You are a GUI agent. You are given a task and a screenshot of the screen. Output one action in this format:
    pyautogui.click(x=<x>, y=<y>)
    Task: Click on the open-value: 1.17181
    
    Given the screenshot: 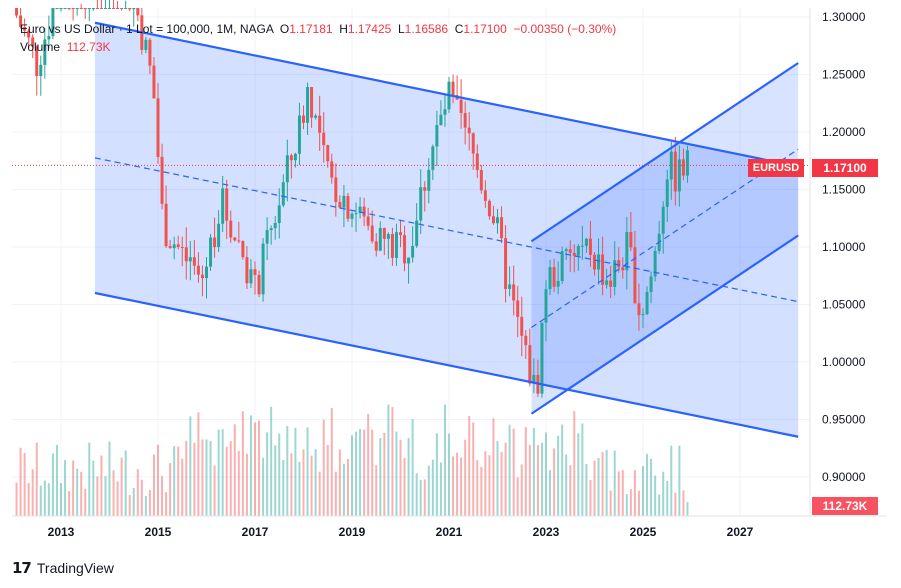 What is the action you would take?
    pyautogui.click(x=311, y=29)
    